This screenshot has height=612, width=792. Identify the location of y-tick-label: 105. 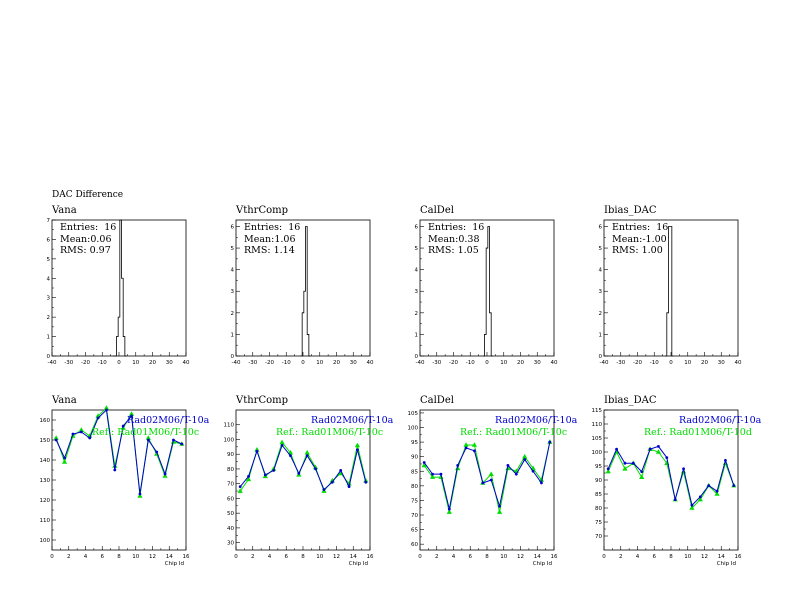
(413, 414).